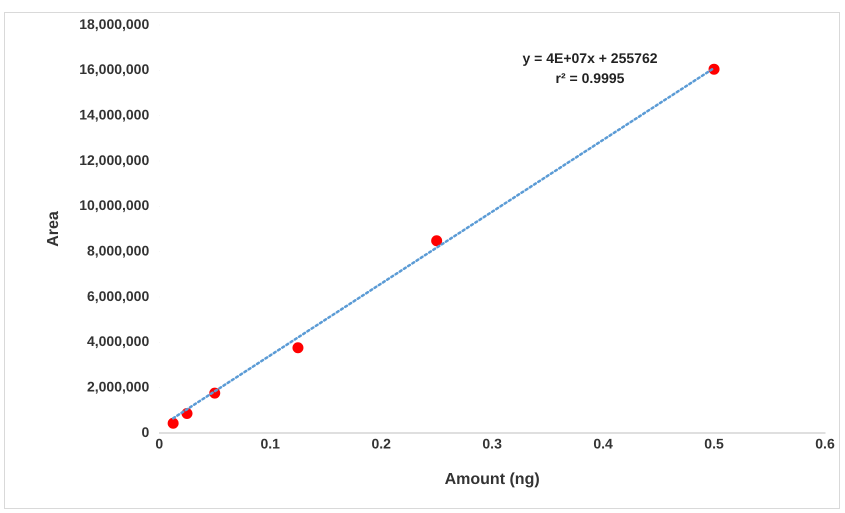 This screenshot has width=845, height=513. I want to click on y-tick-label: 18,000,000, so click(114, 24).